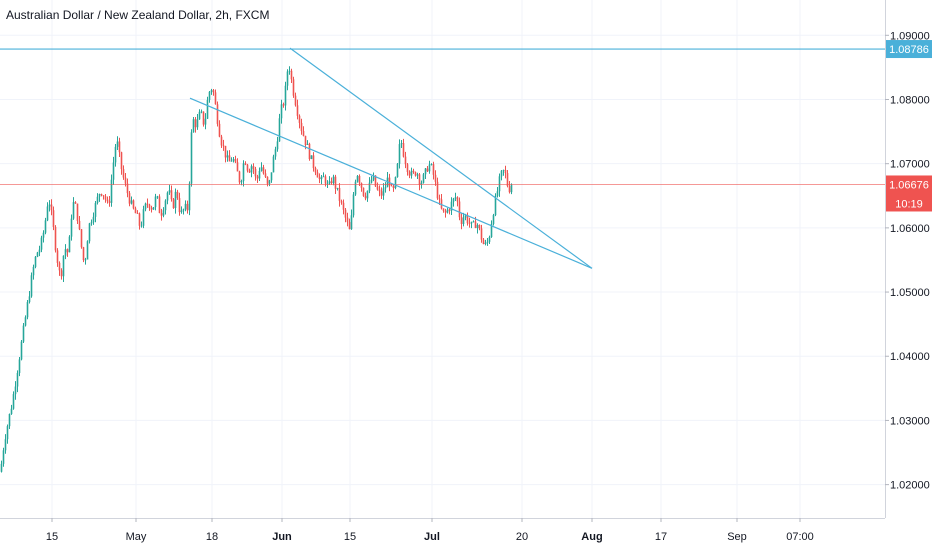 The height and width of the screenshot is (555, 932). What do you see at coordinates (800, 537) in the screenshot?
I see `x-tick-label: 07:00` at bounding box center [800, 537].